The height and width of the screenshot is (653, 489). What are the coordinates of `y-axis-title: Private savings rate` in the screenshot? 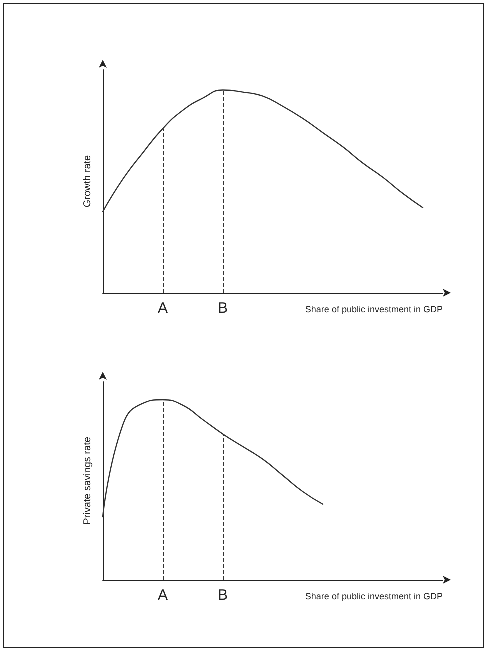 It's located at (88, 480).